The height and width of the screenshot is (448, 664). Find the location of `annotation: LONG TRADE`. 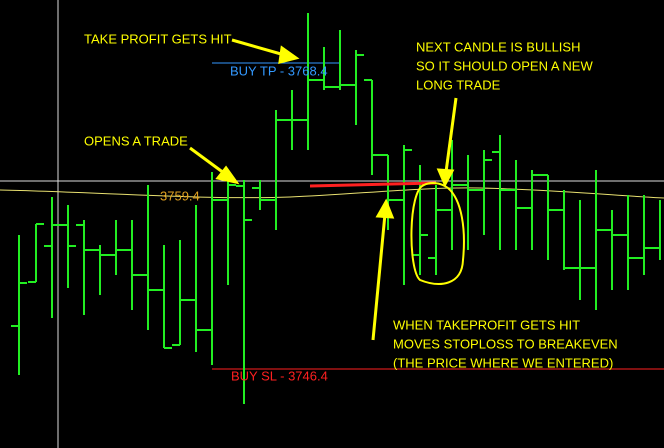

annotation: LONG TRADE is located at coordinates (458, 84).